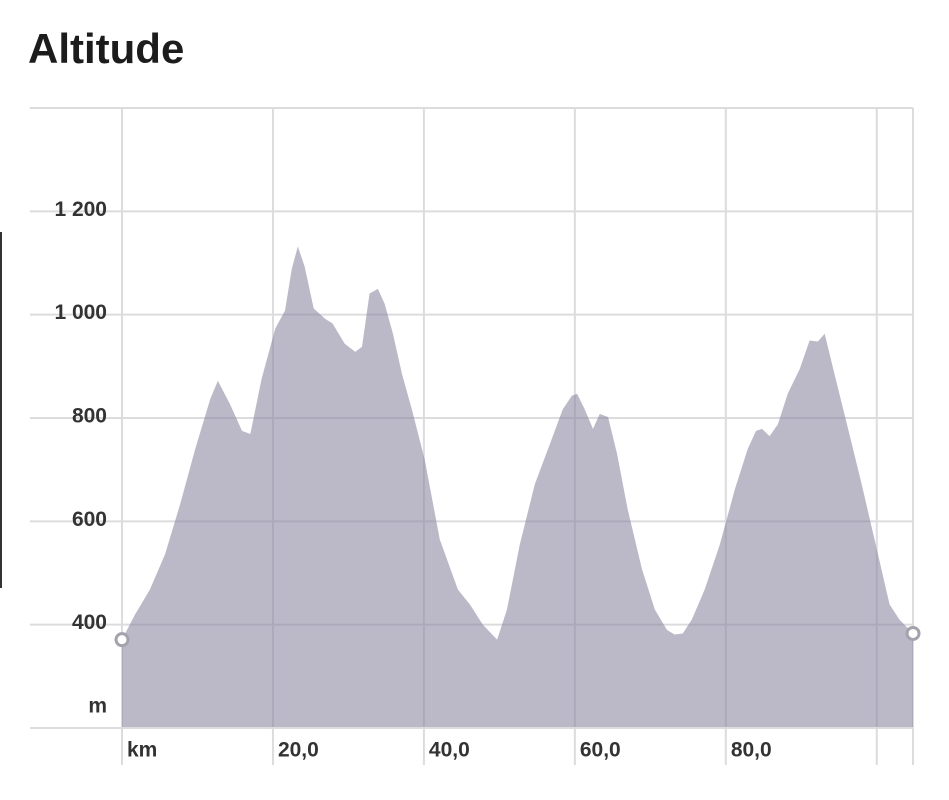 This screenshot has width=949, height=800. I want to click on x-tick-label: 20,0, so click(298, 750).